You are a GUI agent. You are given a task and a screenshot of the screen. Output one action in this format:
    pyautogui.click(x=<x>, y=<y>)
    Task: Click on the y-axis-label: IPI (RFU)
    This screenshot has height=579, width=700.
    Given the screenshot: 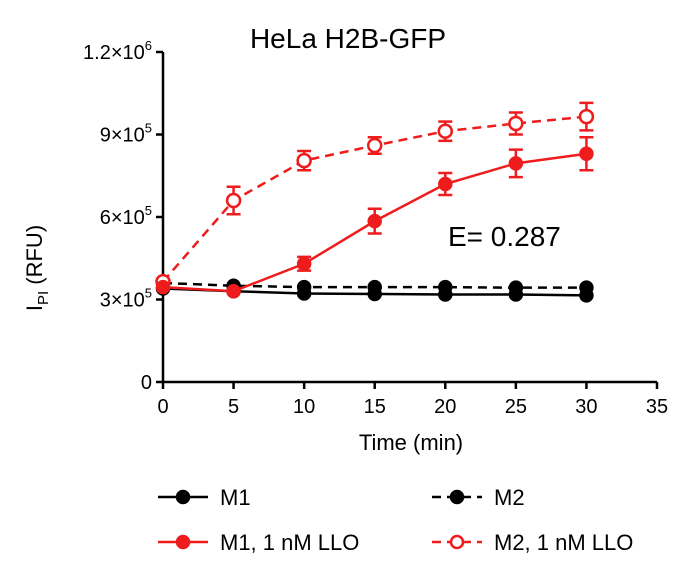 What is the action you would take?
    pyautogui.click(x=37, y=268)
    